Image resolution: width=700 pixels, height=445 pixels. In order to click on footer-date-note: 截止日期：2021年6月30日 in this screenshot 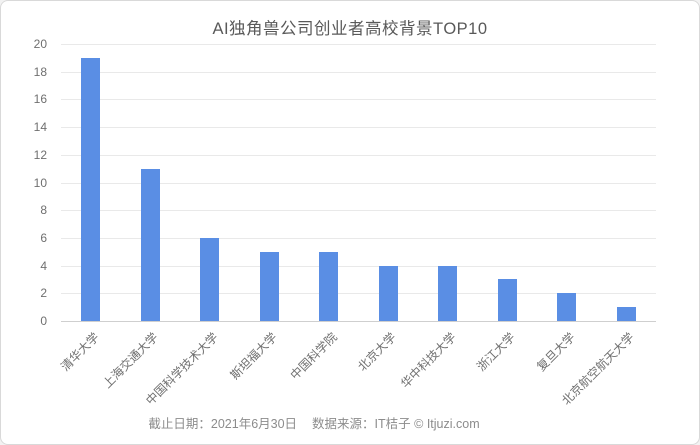, I will do `click(223, 424)`.